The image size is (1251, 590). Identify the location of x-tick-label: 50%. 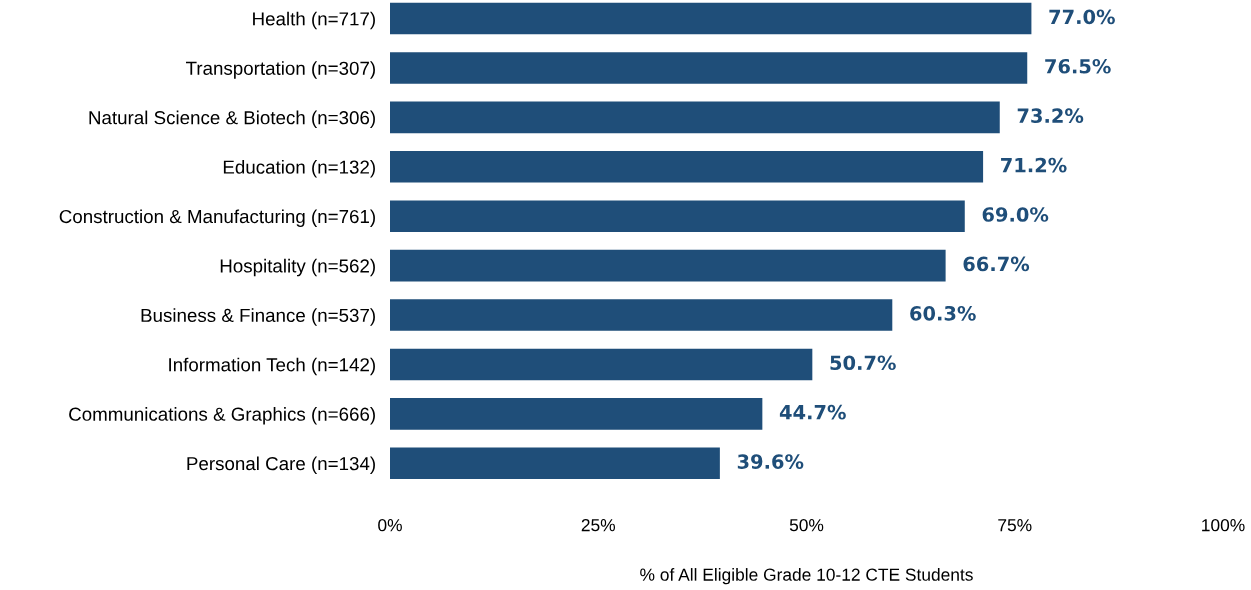
(806, 525).